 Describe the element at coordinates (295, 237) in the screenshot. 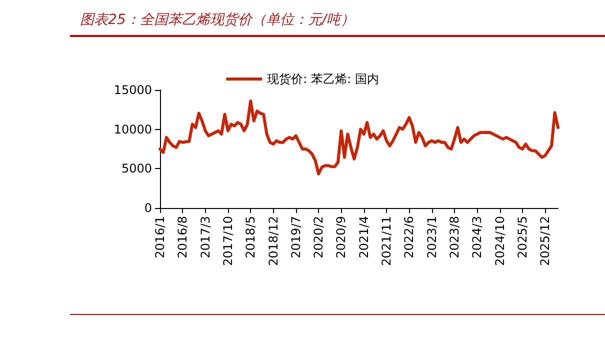

I see `x-tick-label: 2019/7` at that location.